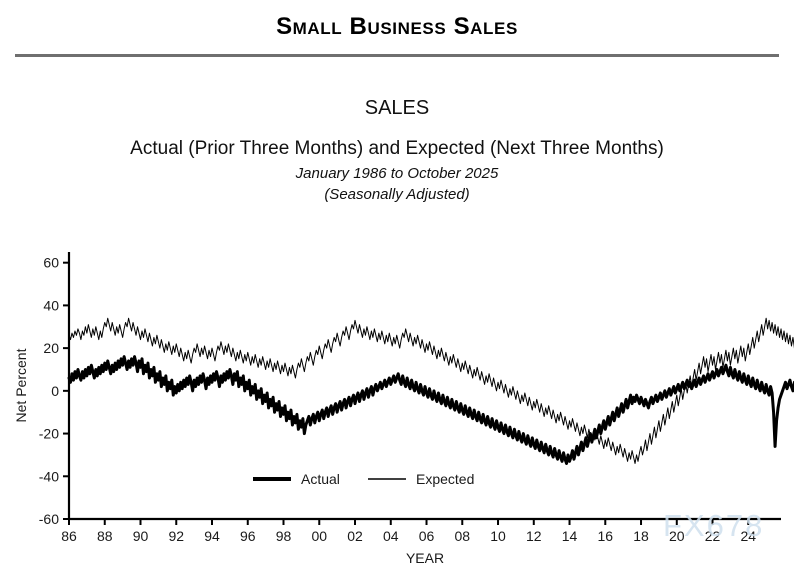 This screenshot has width=794, height=571. What do you see at coordinates (397, 108) in the screenshot?
I see `chart-title: SALES` at bounding box center [397, 108].